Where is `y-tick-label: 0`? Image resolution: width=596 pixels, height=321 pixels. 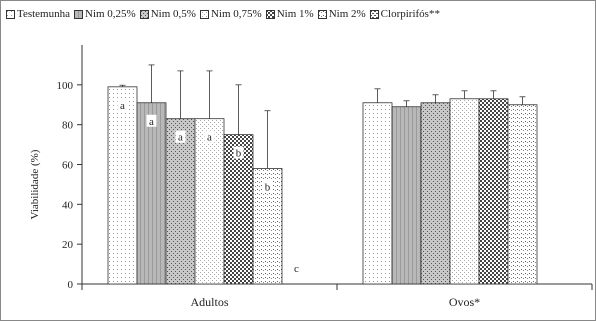 y-tick-label: 0 is located at coordinates (71, 285).